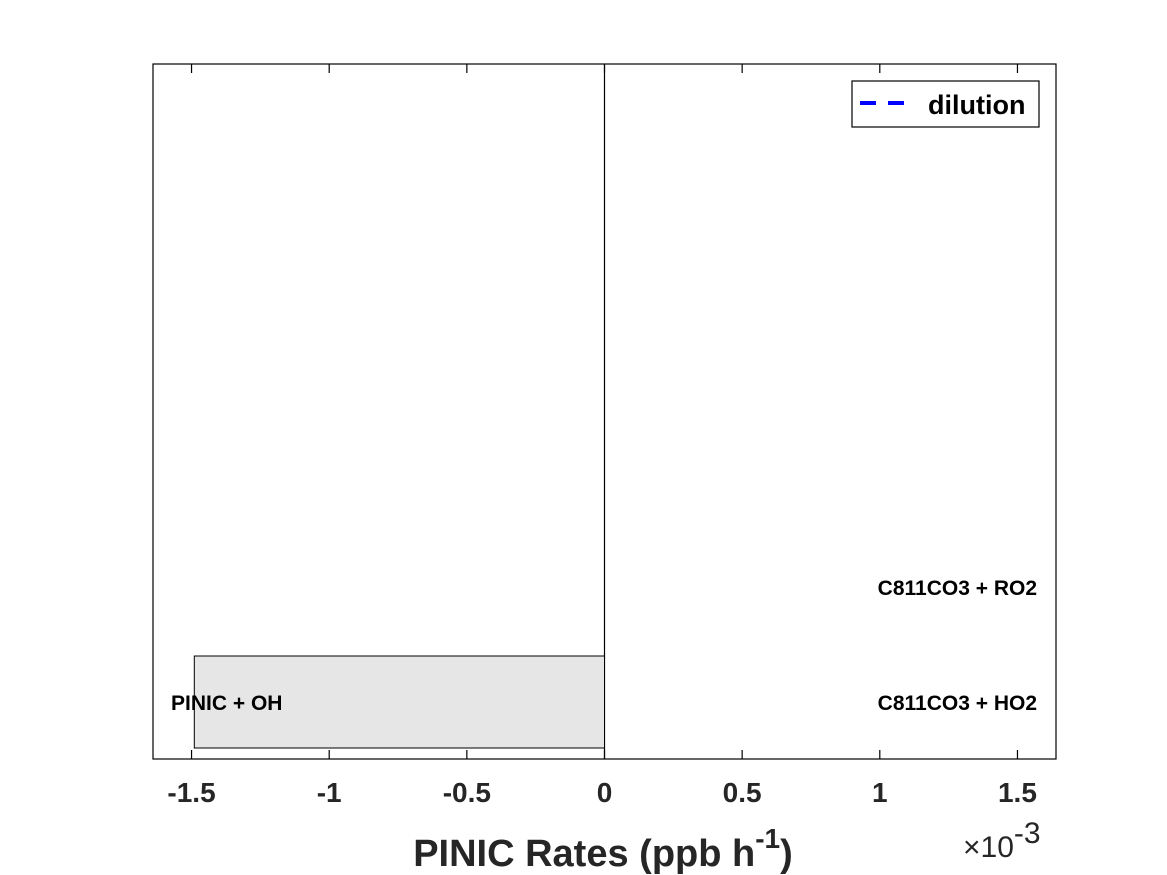  What do you see at coordinates (988, 847) in the screenshot?
I see `x-exponent-base: ×10` at bounding box center [988, 847].